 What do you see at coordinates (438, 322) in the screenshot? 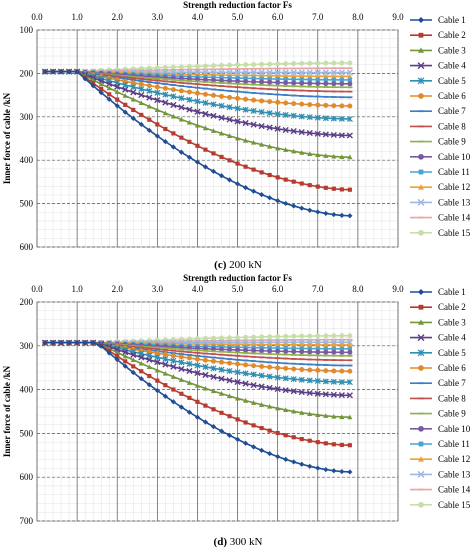
I see `legend-item: Cable 3` at bounding box center [438, 322].